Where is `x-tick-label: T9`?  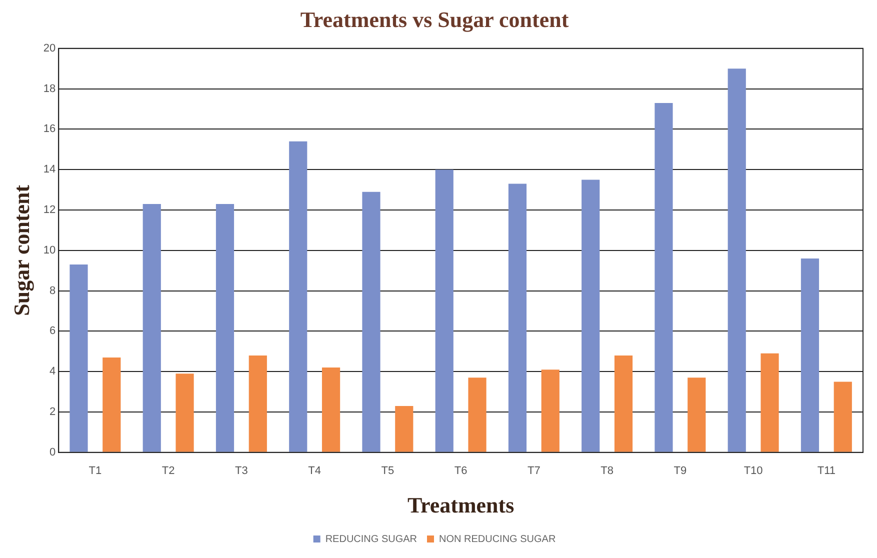
x-tick-label: T9 is located at coordinates (680, 471).